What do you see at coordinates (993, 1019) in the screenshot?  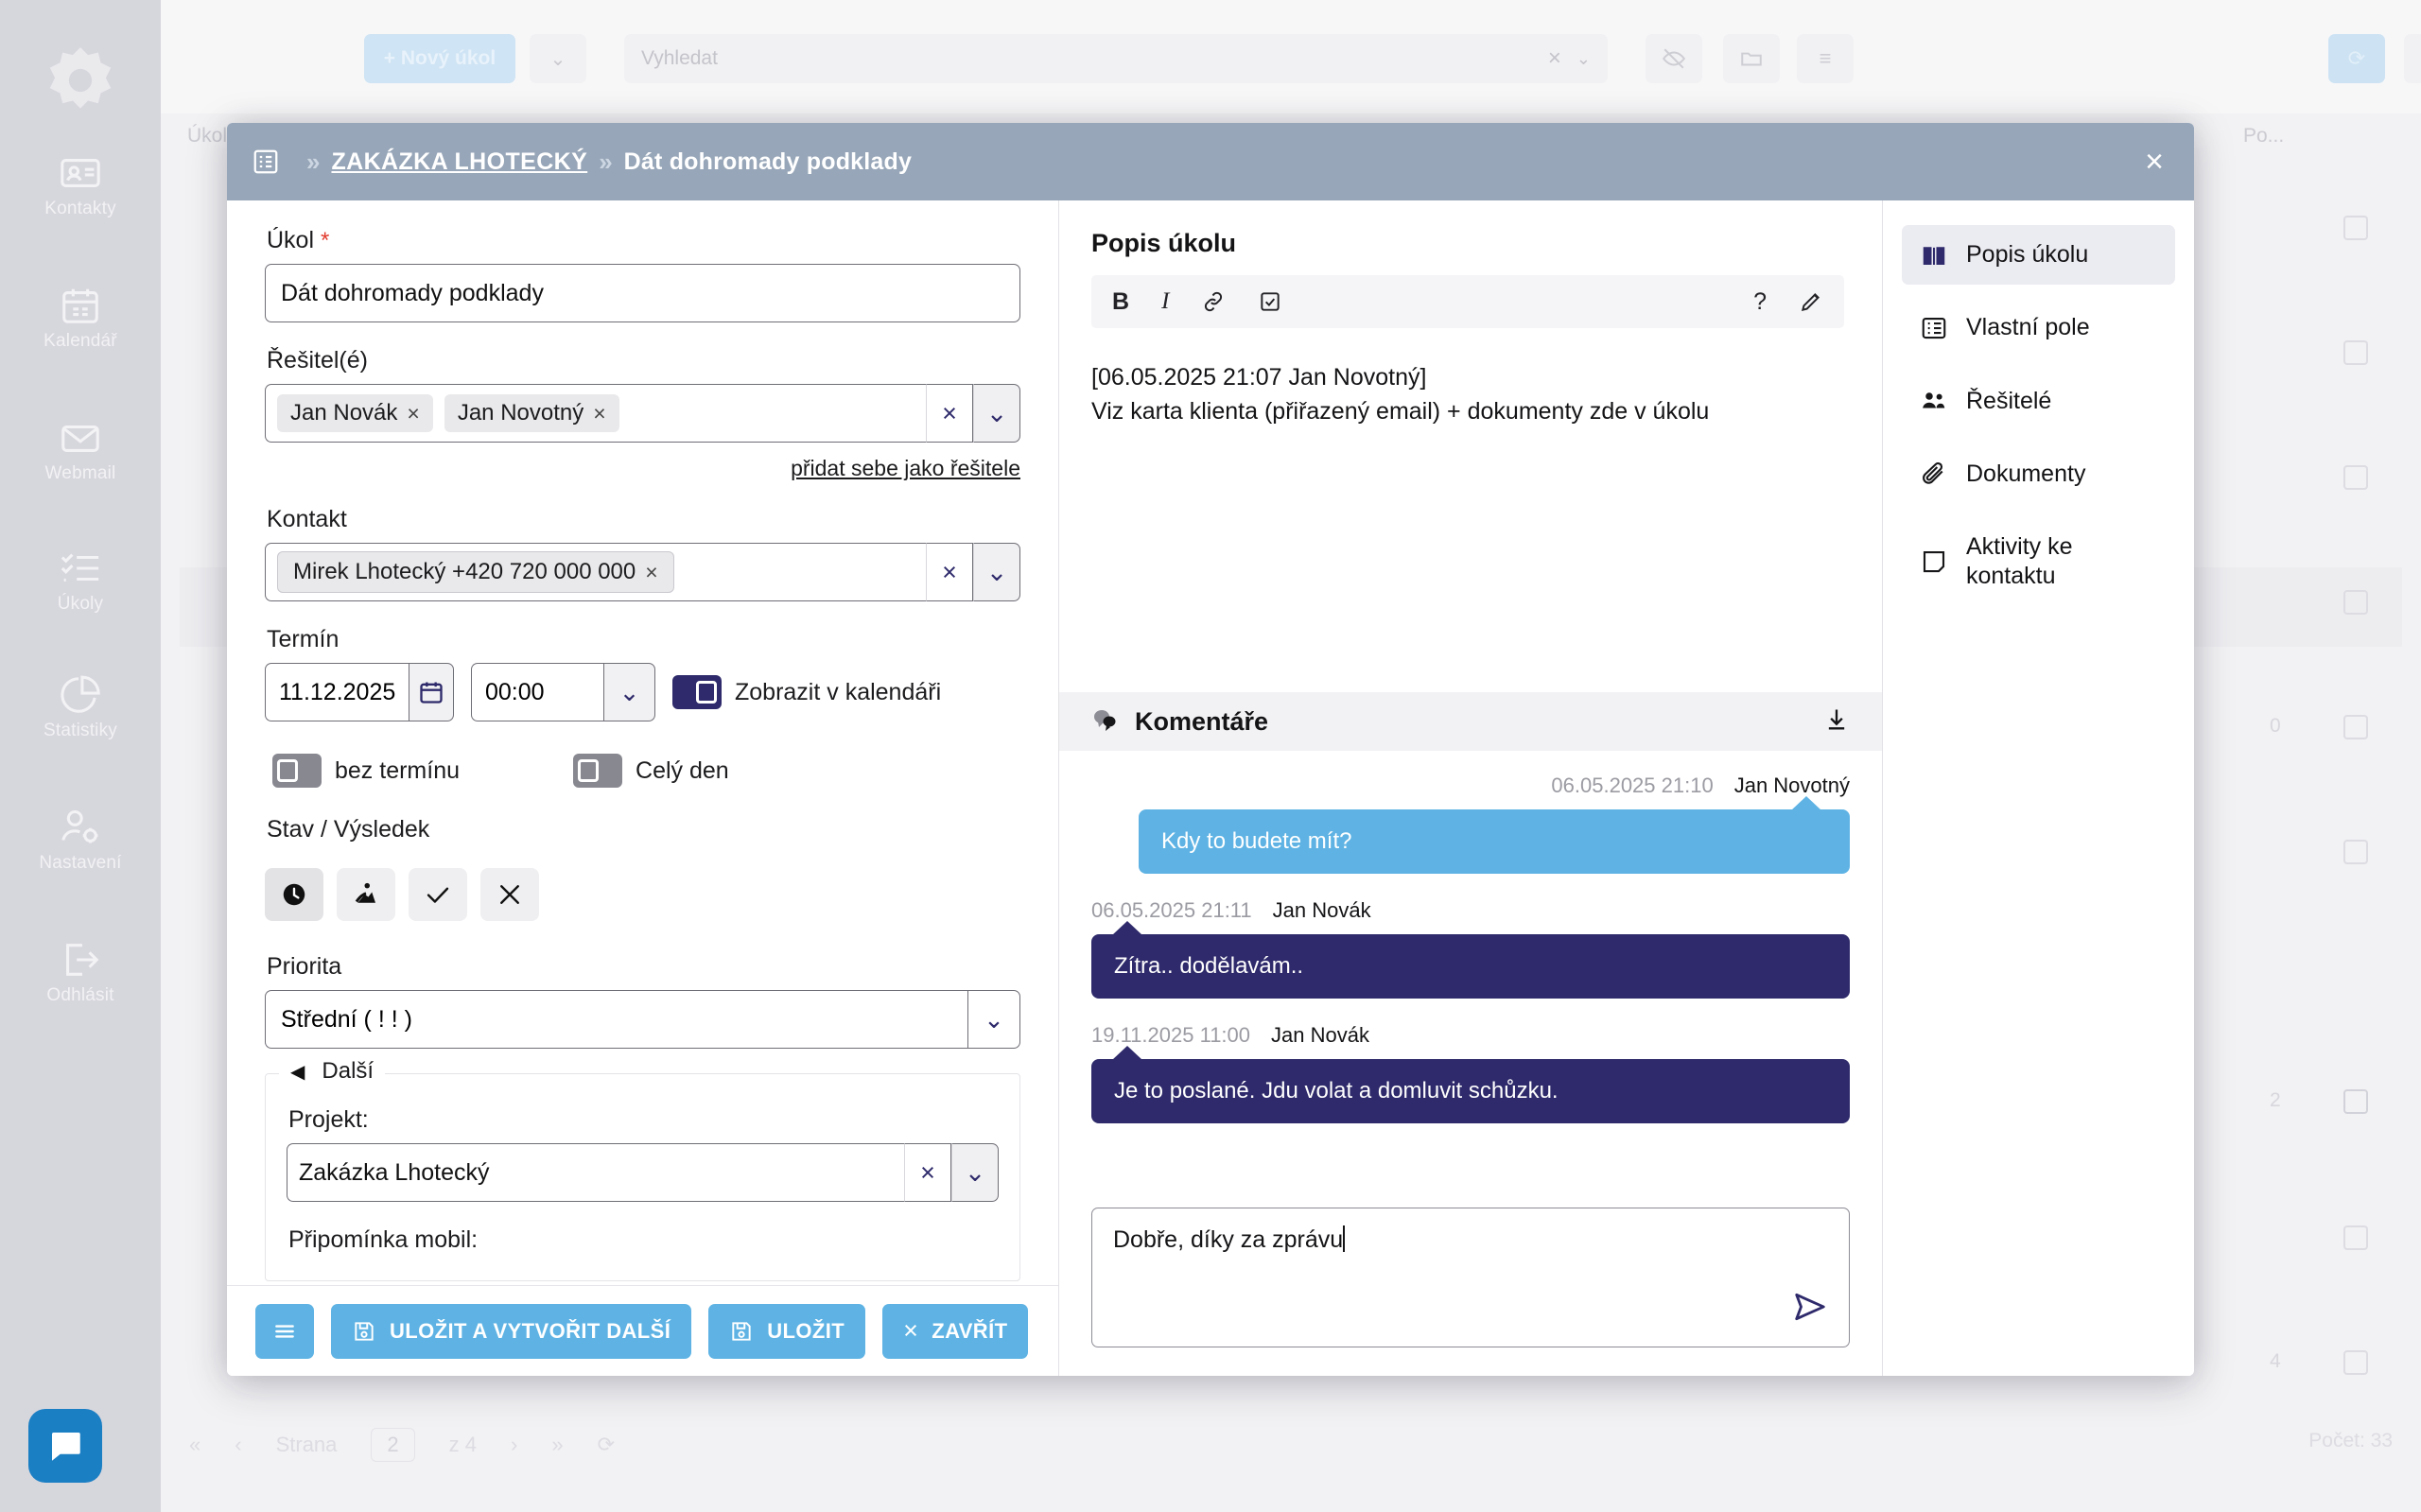 I see `priority-chevron-down-icon: ⌄` at bounding box center [993, 1019].